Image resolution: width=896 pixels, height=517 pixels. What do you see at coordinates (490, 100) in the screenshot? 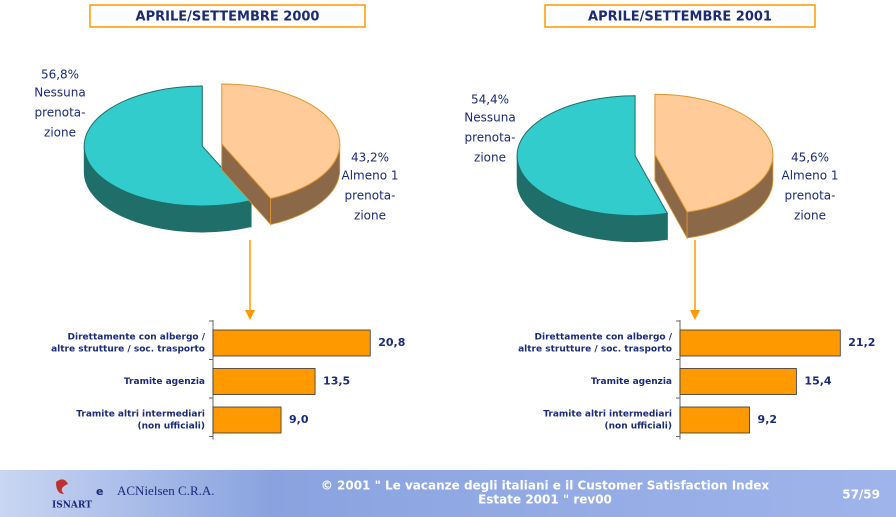
I see `value-label: 54,4%` at bounding box center [490, 100].